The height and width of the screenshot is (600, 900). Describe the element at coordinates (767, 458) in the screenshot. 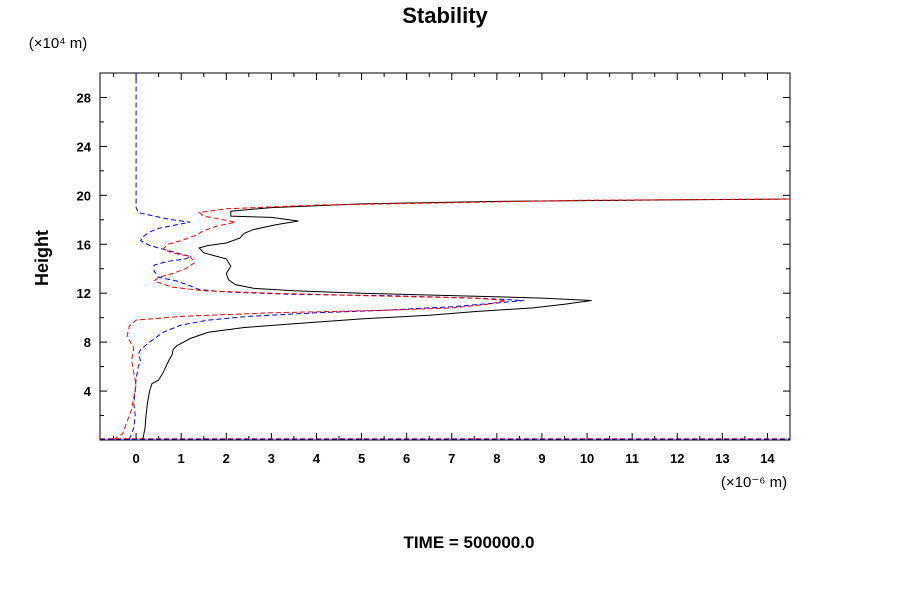

I see `x-tick-label: 14` at that location.